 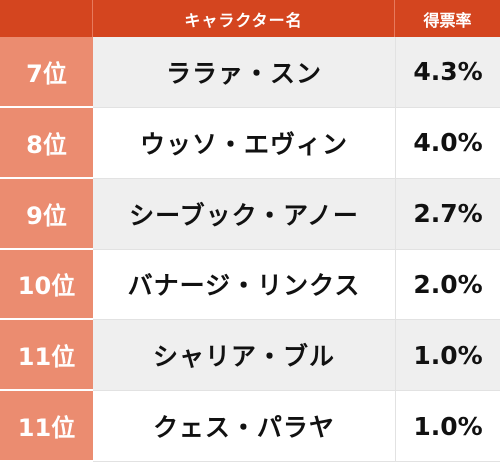 I want to click on vote-rate-cell: 2.7%, so click(x=447, y=214).